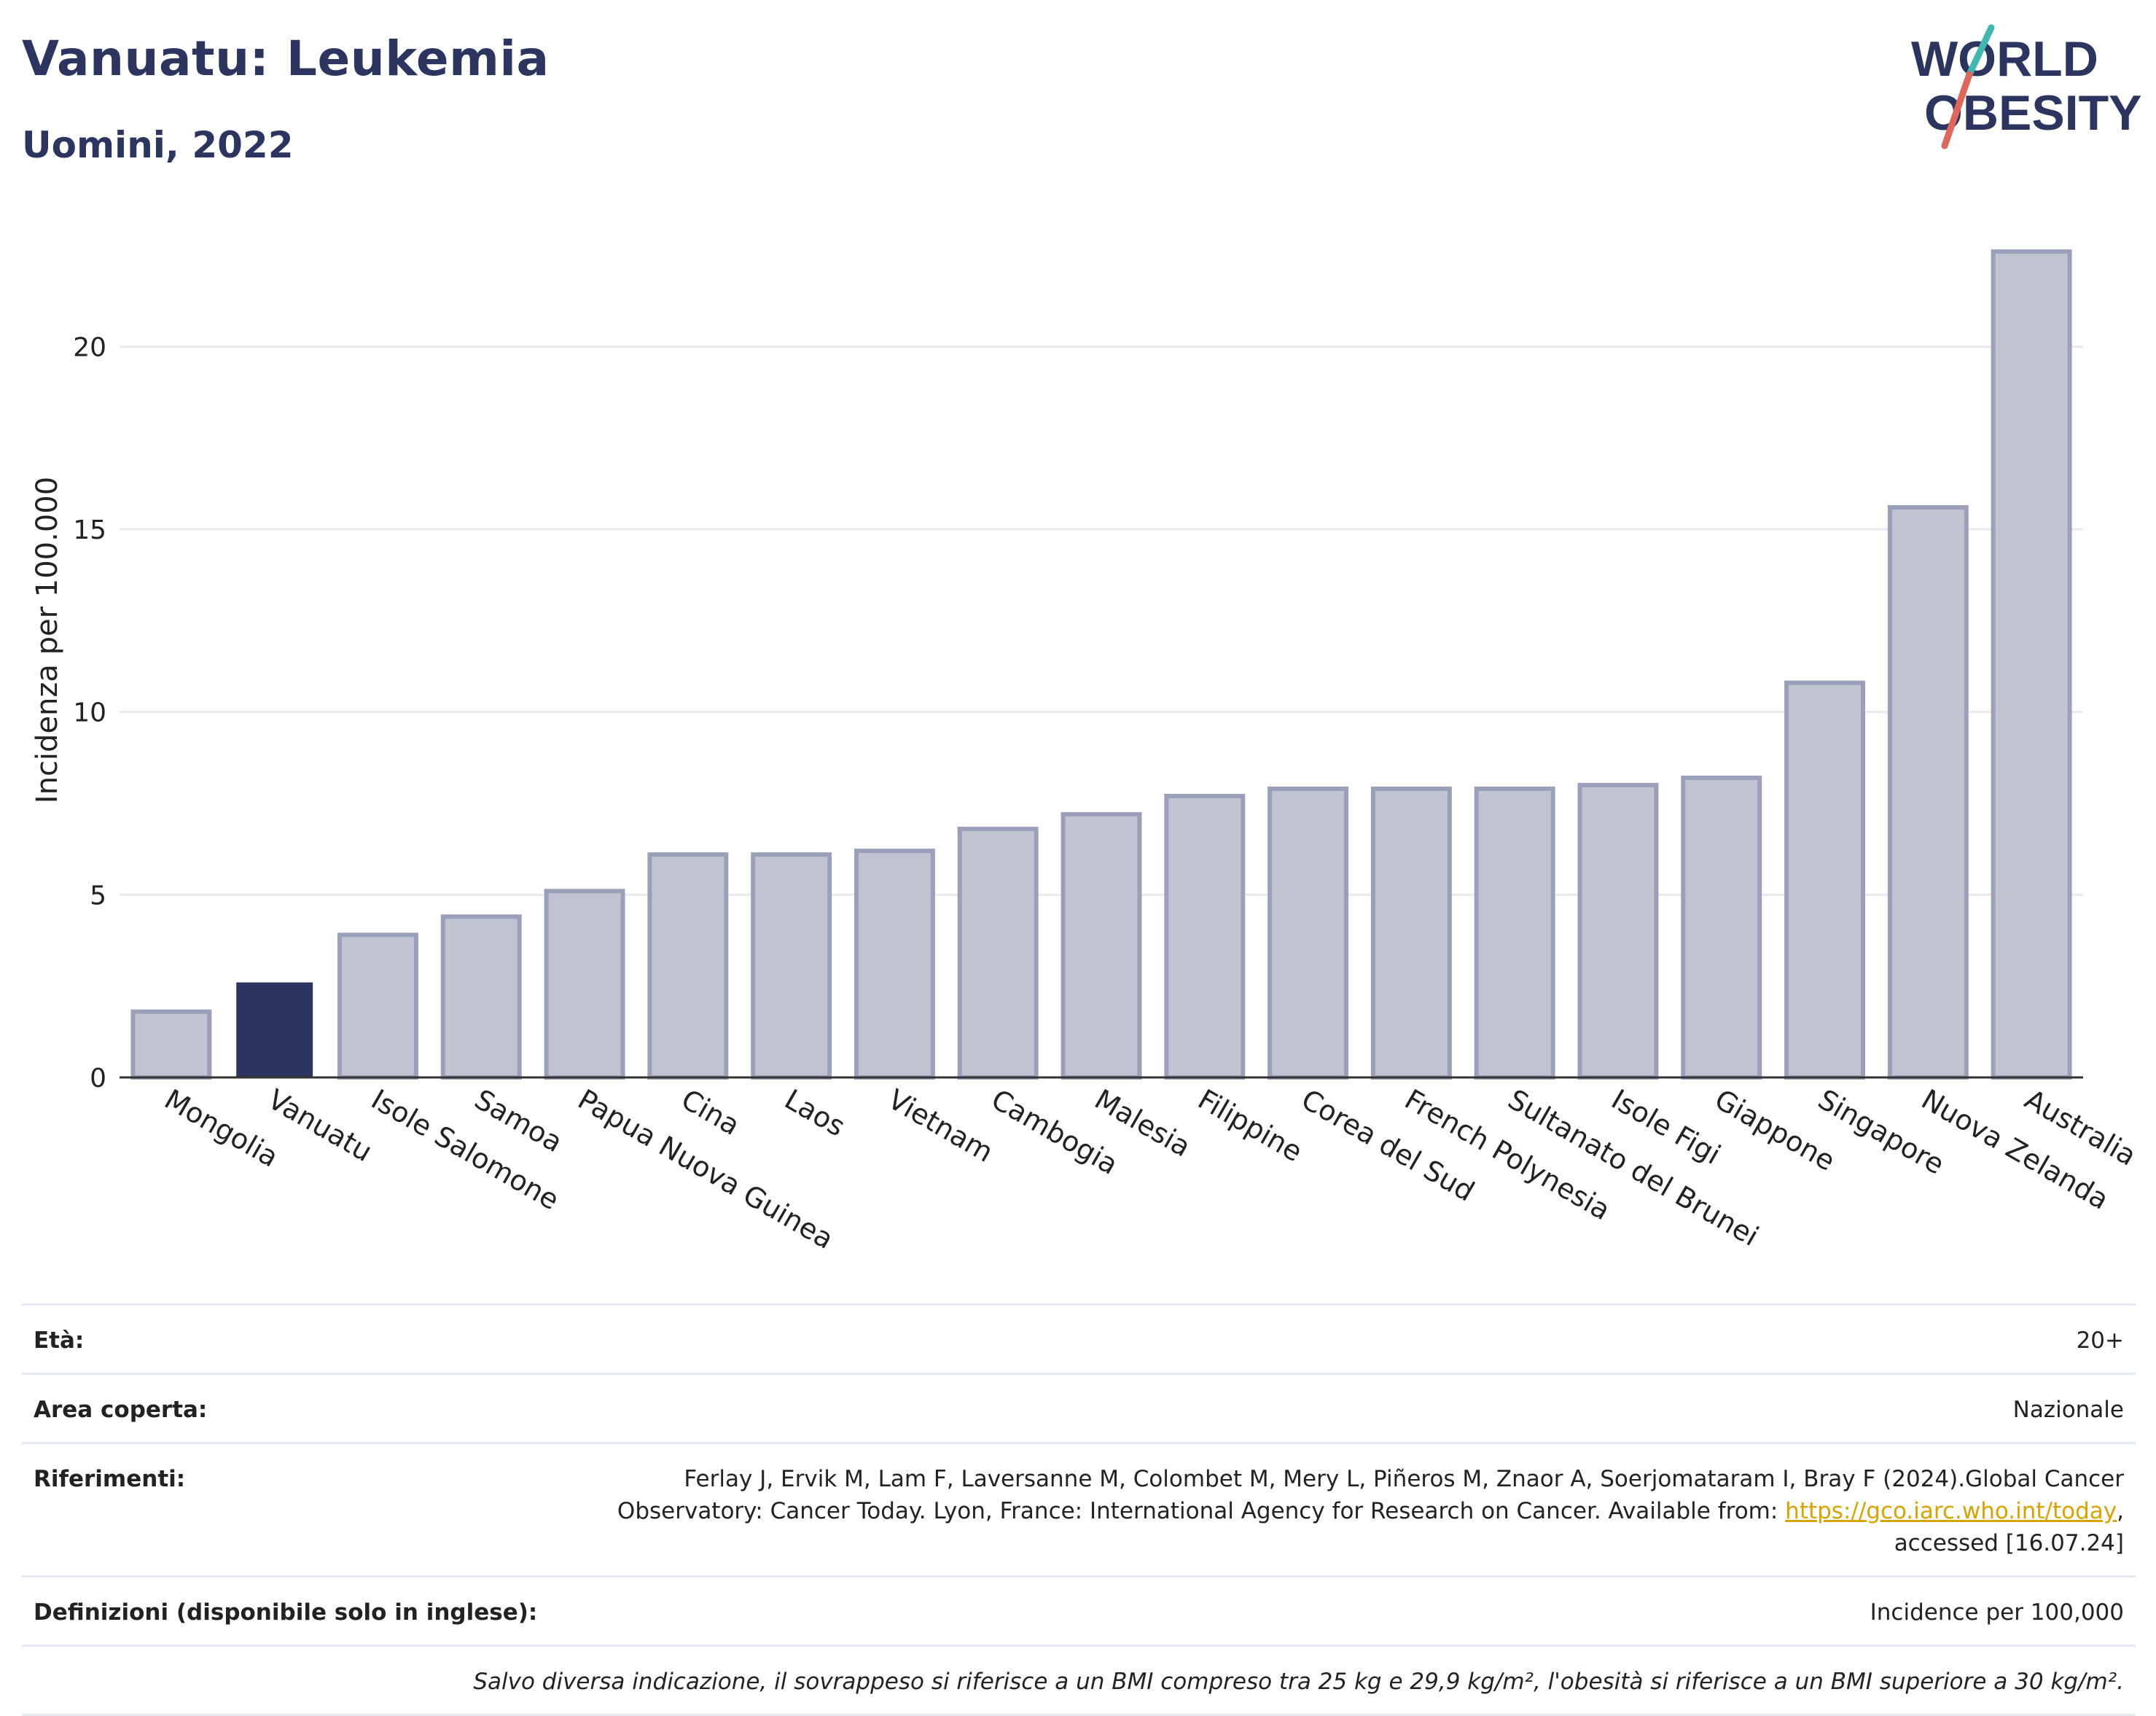 The image size is (2156, 1716). What do you see at coordinates (320, 1125) in the screenshot?
I see `x-tick-label: Vanuatu` at bounding box center [320, 1125].